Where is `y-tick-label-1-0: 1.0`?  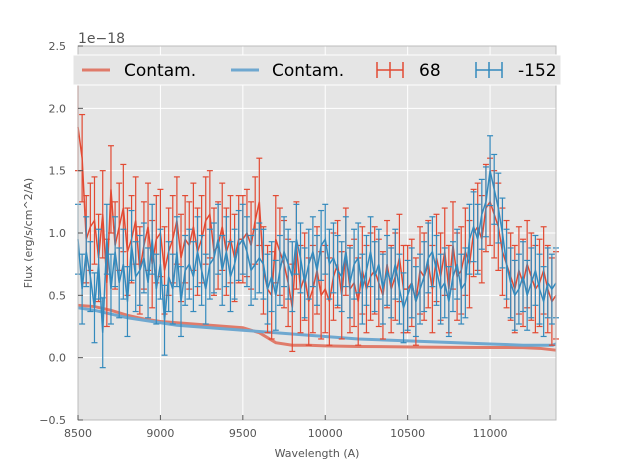 y-tick-label-1-0: 1.0 is located at coordinates (58, 233).